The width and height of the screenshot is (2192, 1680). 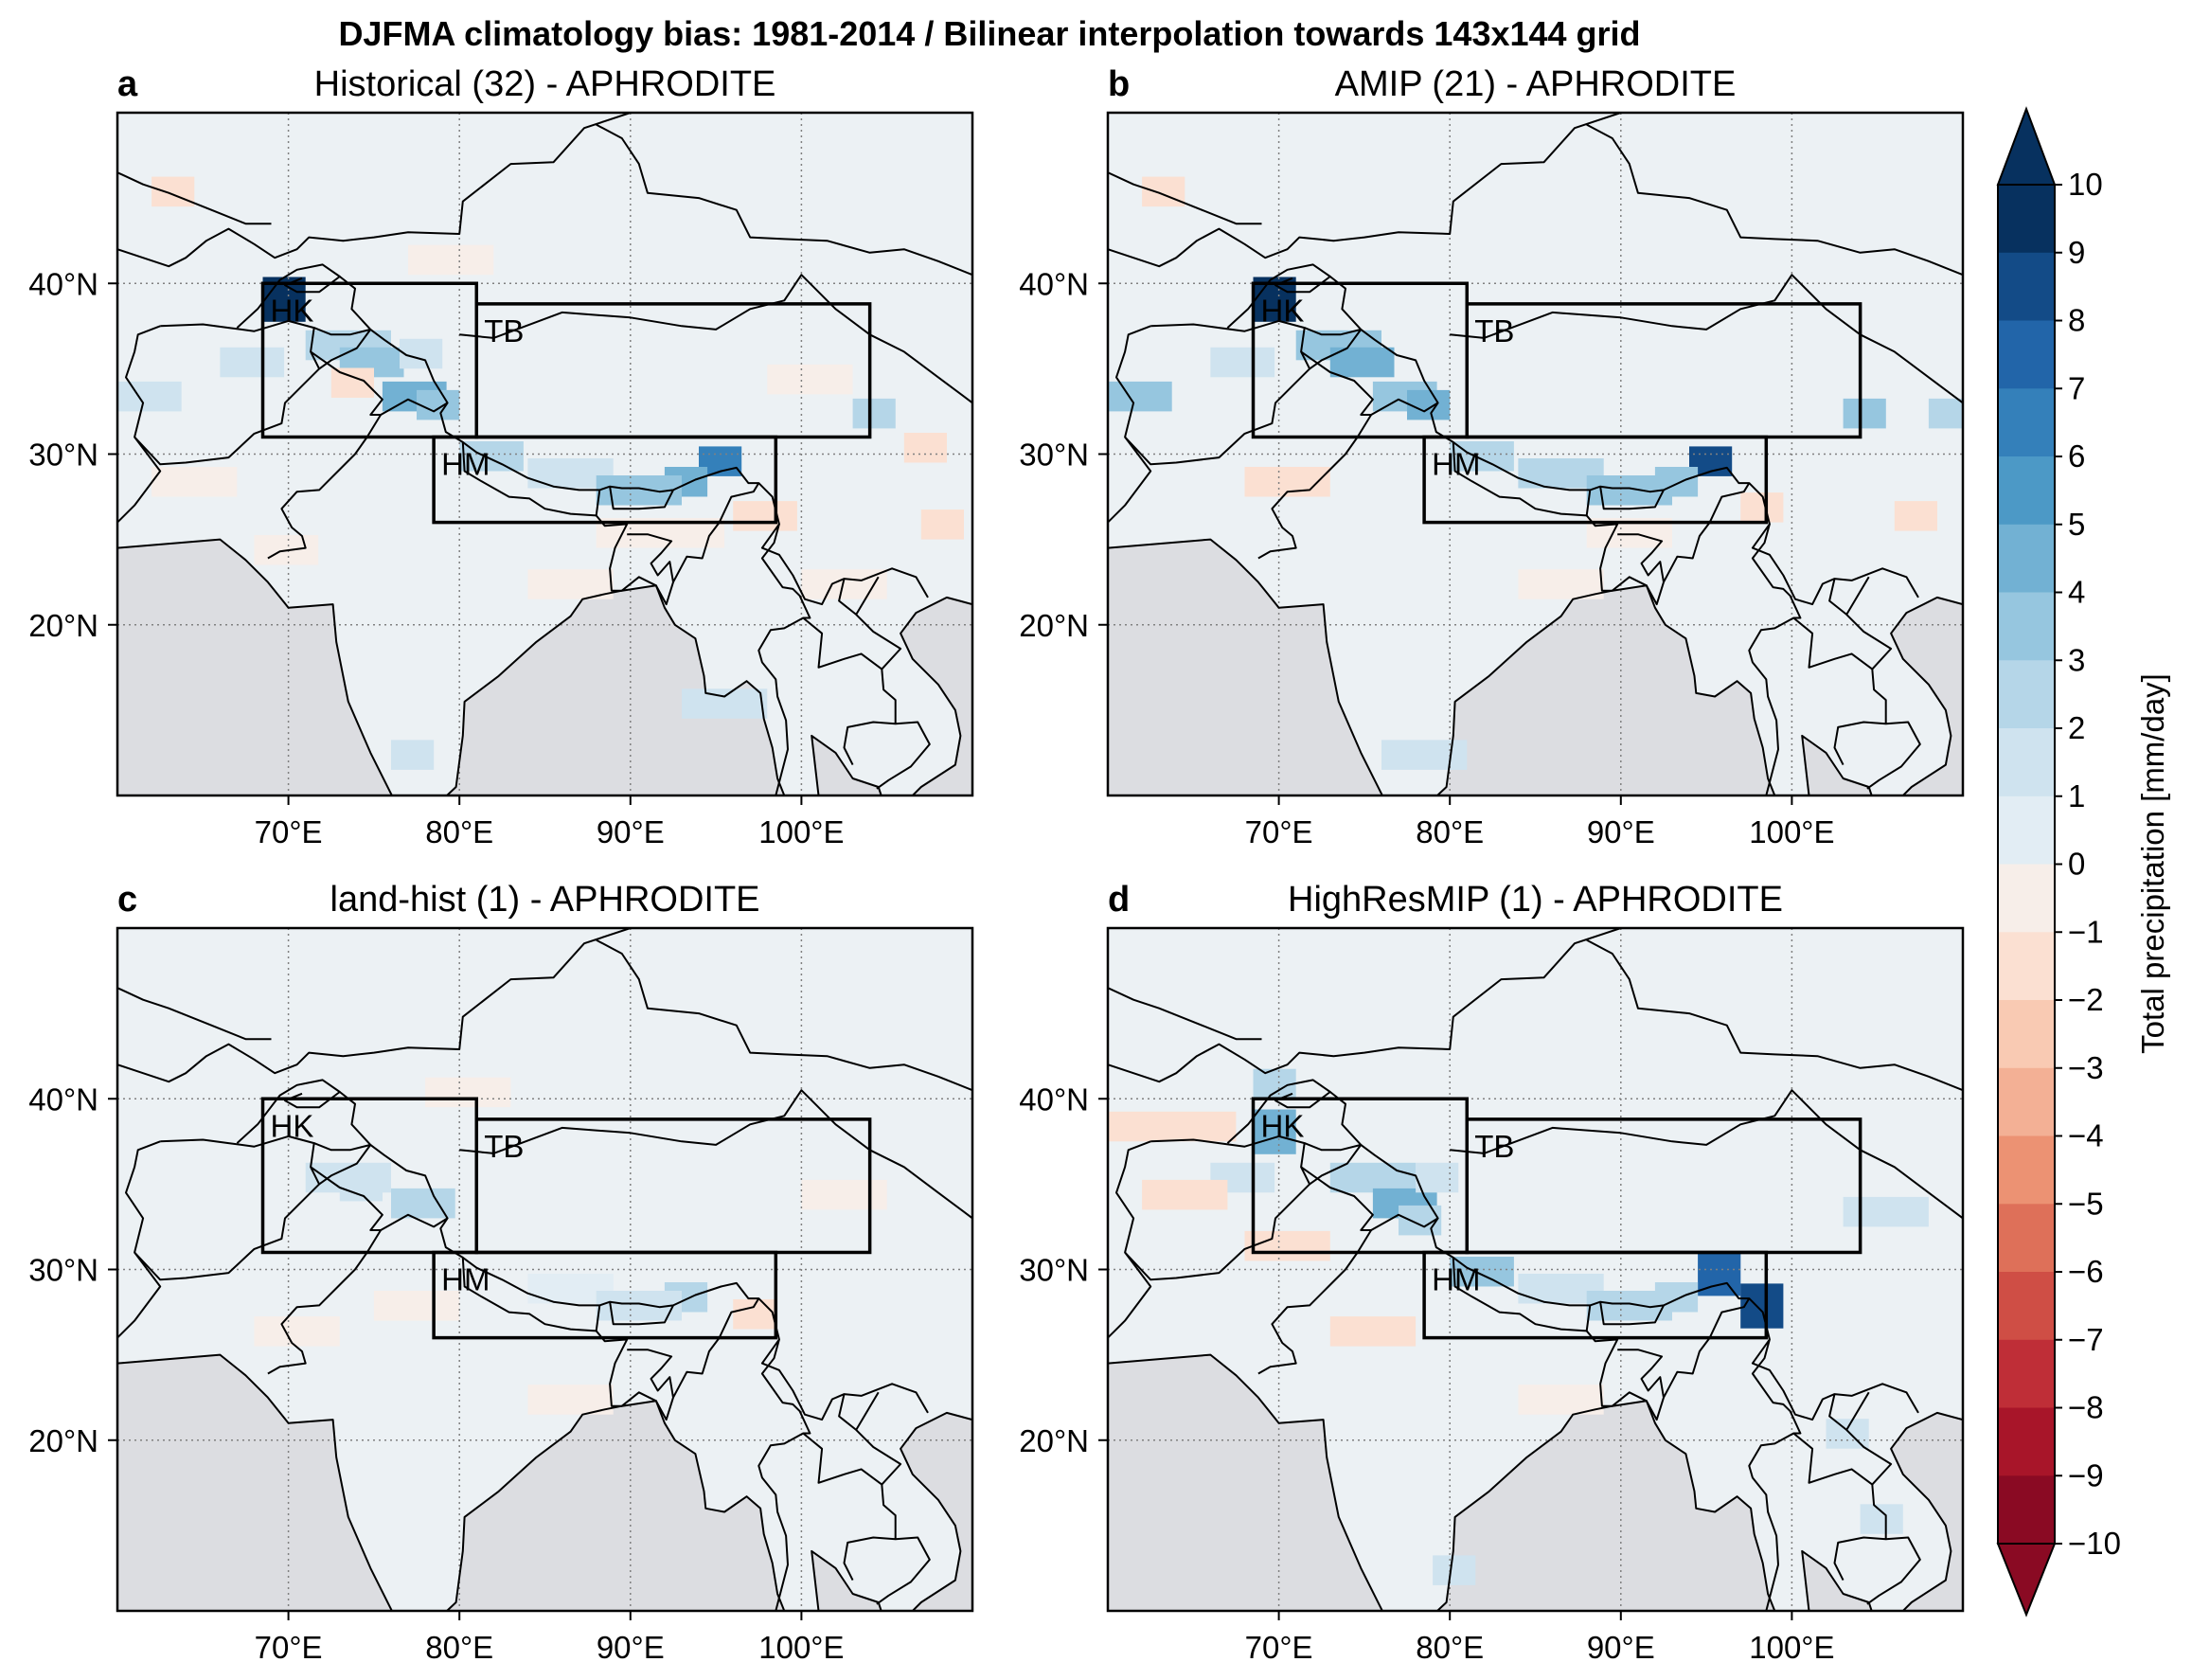 What do you see at coordinates (1536, 84) in the screenshot?
I see `panel-title: AMIP (21) - APHRODITE` at bounding box center [1536, 84].